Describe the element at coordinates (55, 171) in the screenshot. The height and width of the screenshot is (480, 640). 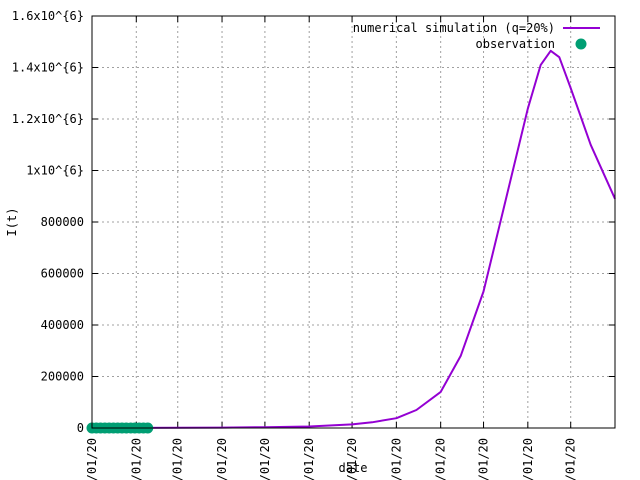
I see `y-tick-label: 1x10^{6}` at that location.